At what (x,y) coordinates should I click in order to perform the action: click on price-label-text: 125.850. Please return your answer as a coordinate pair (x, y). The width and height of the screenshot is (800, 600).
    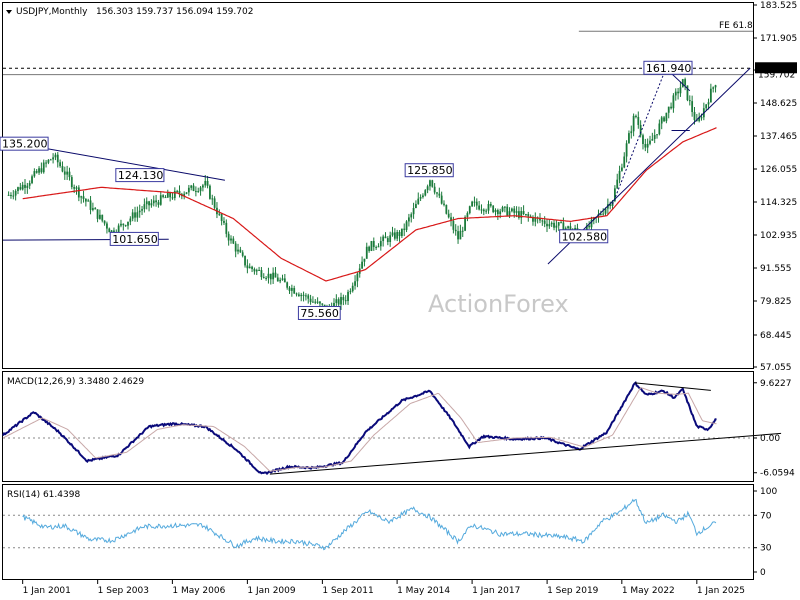
    Looking at the image, I should click on (430, 170).